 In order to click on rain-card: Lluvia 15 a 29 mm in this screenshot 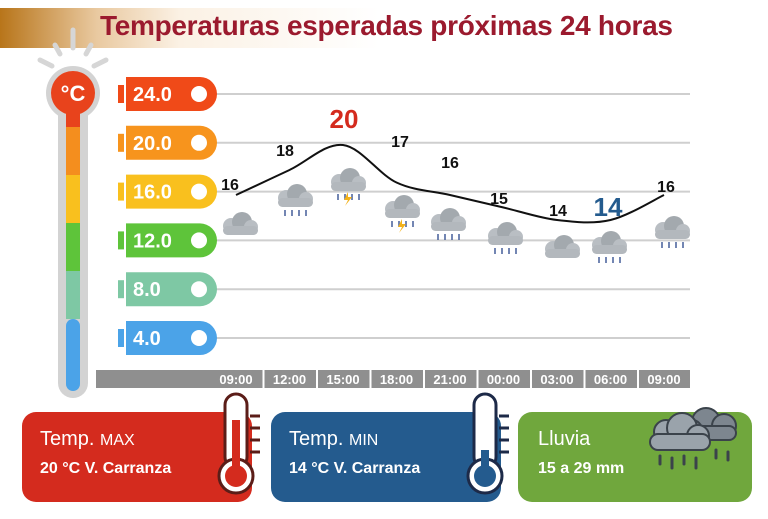, I will do `click(635, 454)`.